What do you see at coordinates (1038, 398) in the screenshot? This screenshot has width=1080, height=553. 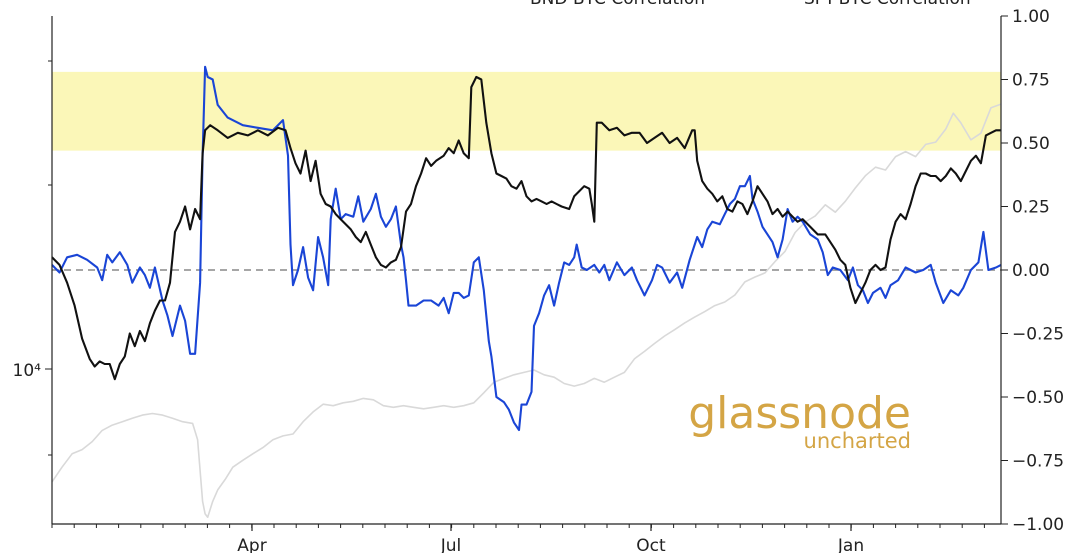 I see `right-axis-tick-label: −0.50` at bounding box center [1038, 398].